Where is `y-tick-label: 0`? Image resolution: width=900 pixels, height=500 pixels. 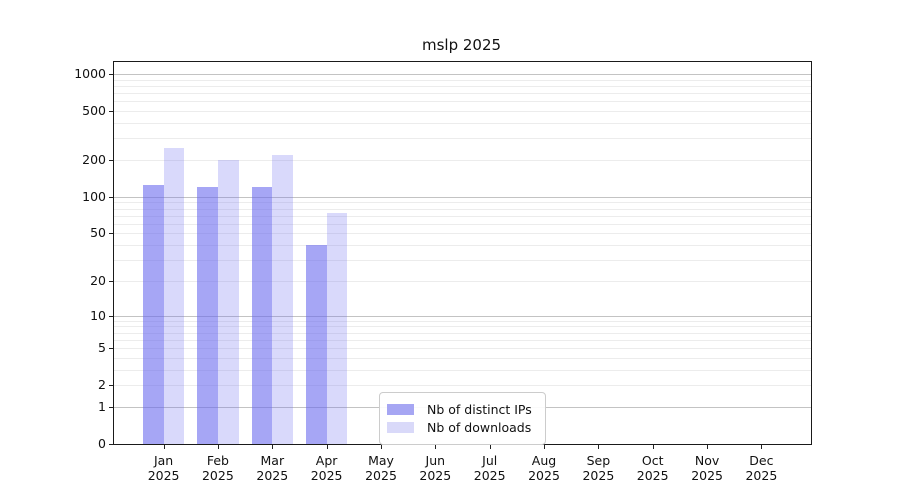
y-tick-label: 0 is located at coordinates (102, 443).